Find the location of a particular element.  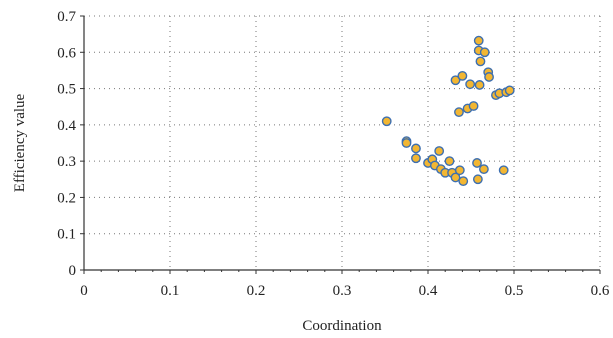

x-tick-labels: 0 0.1 0.2 0.3 0.4 0.5 0.6 is located at coordinates (345, 291).